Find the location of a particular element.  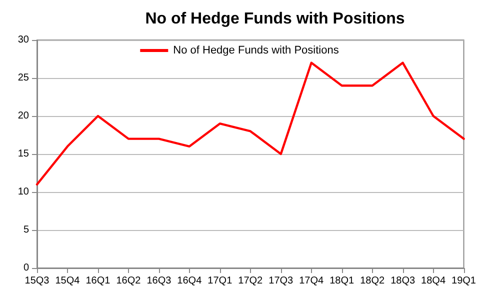

y-tick-label: 25 is located at coordinates (24, 78).